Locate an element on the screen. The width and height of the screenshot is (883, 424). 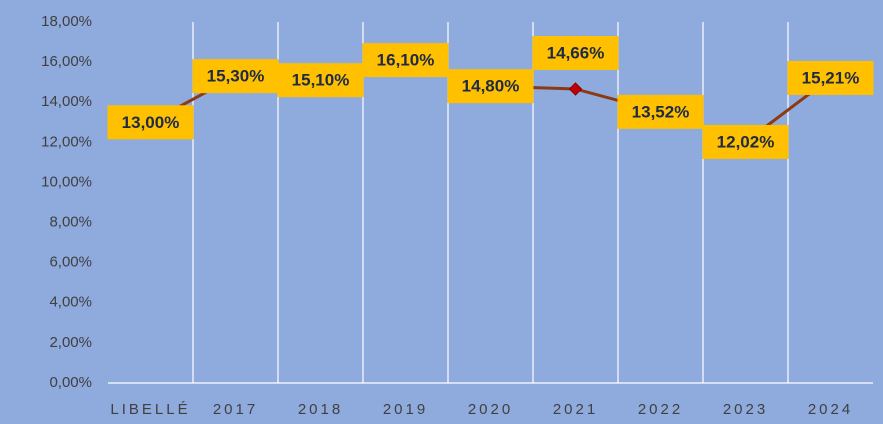
y-tick-label: 16,00% is located at coordinates (66, 61).